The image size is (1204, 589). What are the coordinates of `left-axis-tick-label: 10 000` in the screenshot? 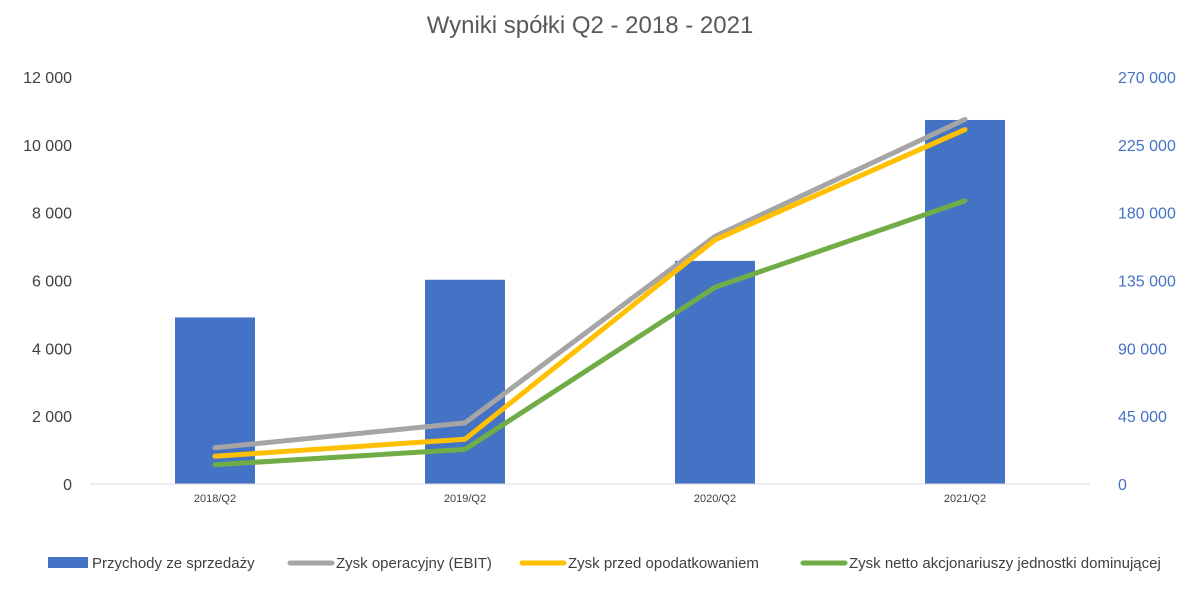 It's located at (47, 146).